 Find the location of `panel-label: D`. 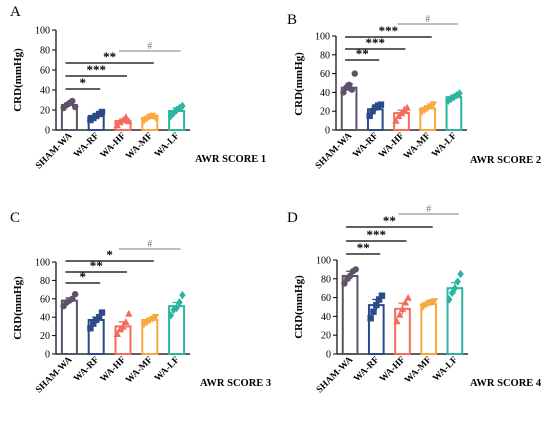

panel-label: D is located at coordinates (292, 218).